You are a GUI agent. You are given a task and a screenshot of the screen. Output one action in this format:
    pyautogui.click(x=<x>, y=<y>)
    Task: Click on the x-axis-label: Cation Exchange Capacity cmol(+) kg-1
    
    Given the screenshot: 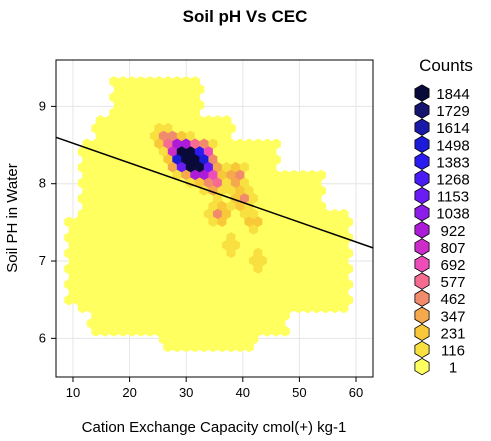 What is the action you would take?
    pyautogui.click(x=214, y=427)
    